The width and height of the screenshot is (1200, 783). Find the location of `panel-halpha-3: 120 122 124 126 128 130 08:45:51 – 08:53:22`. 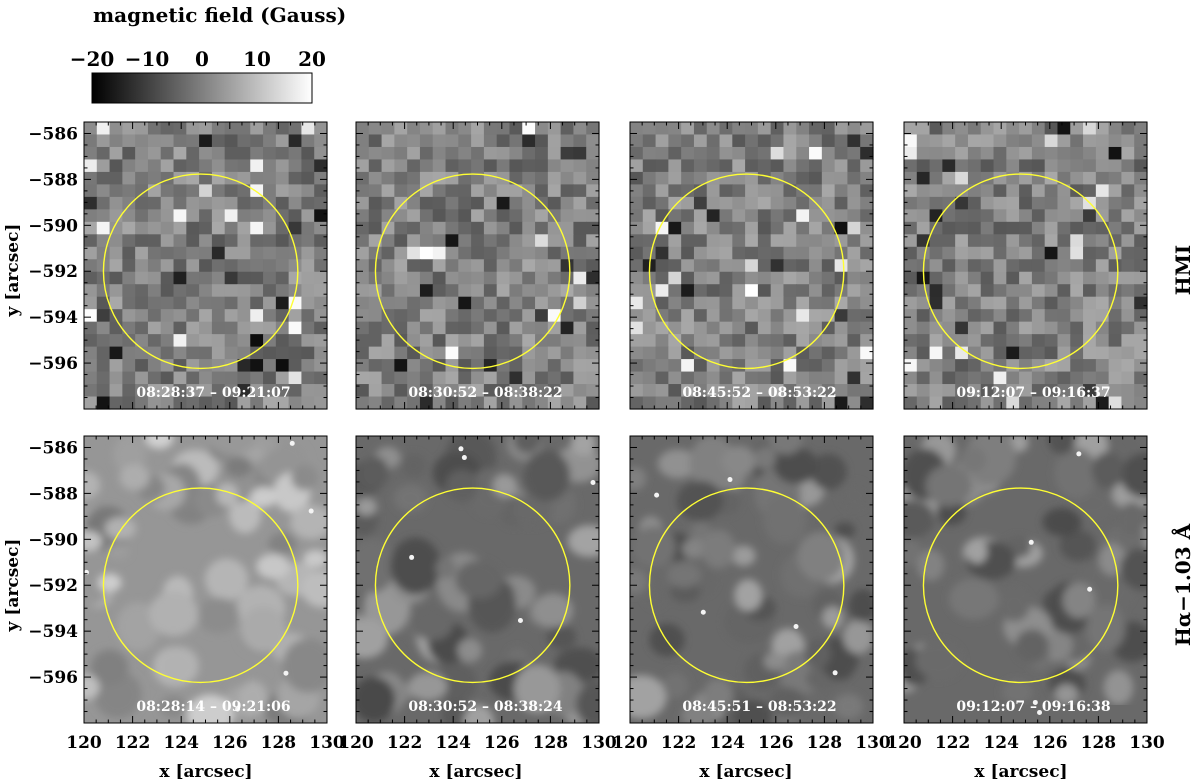

panel-halpha-3: 120 122 124 126 128 130 08:45:51 – 08:53:22 is located at coordinates (751, 594).